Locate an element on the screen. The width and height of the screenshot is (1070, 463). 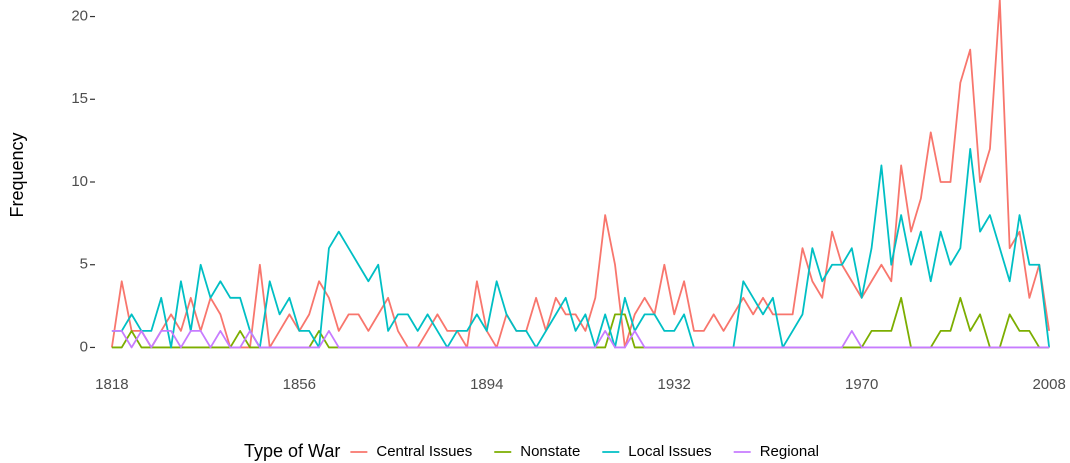
y-tick-label: 5 is located at coordinates (84, 264).